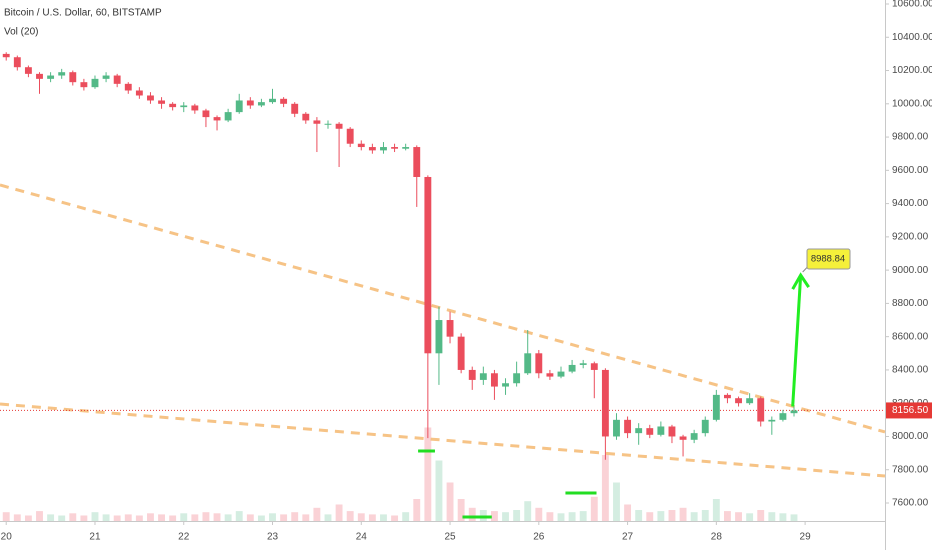 The height and width of the screenshot is (550, 932). I want to click on last-price-label: 8156.50, so click(910, 410).